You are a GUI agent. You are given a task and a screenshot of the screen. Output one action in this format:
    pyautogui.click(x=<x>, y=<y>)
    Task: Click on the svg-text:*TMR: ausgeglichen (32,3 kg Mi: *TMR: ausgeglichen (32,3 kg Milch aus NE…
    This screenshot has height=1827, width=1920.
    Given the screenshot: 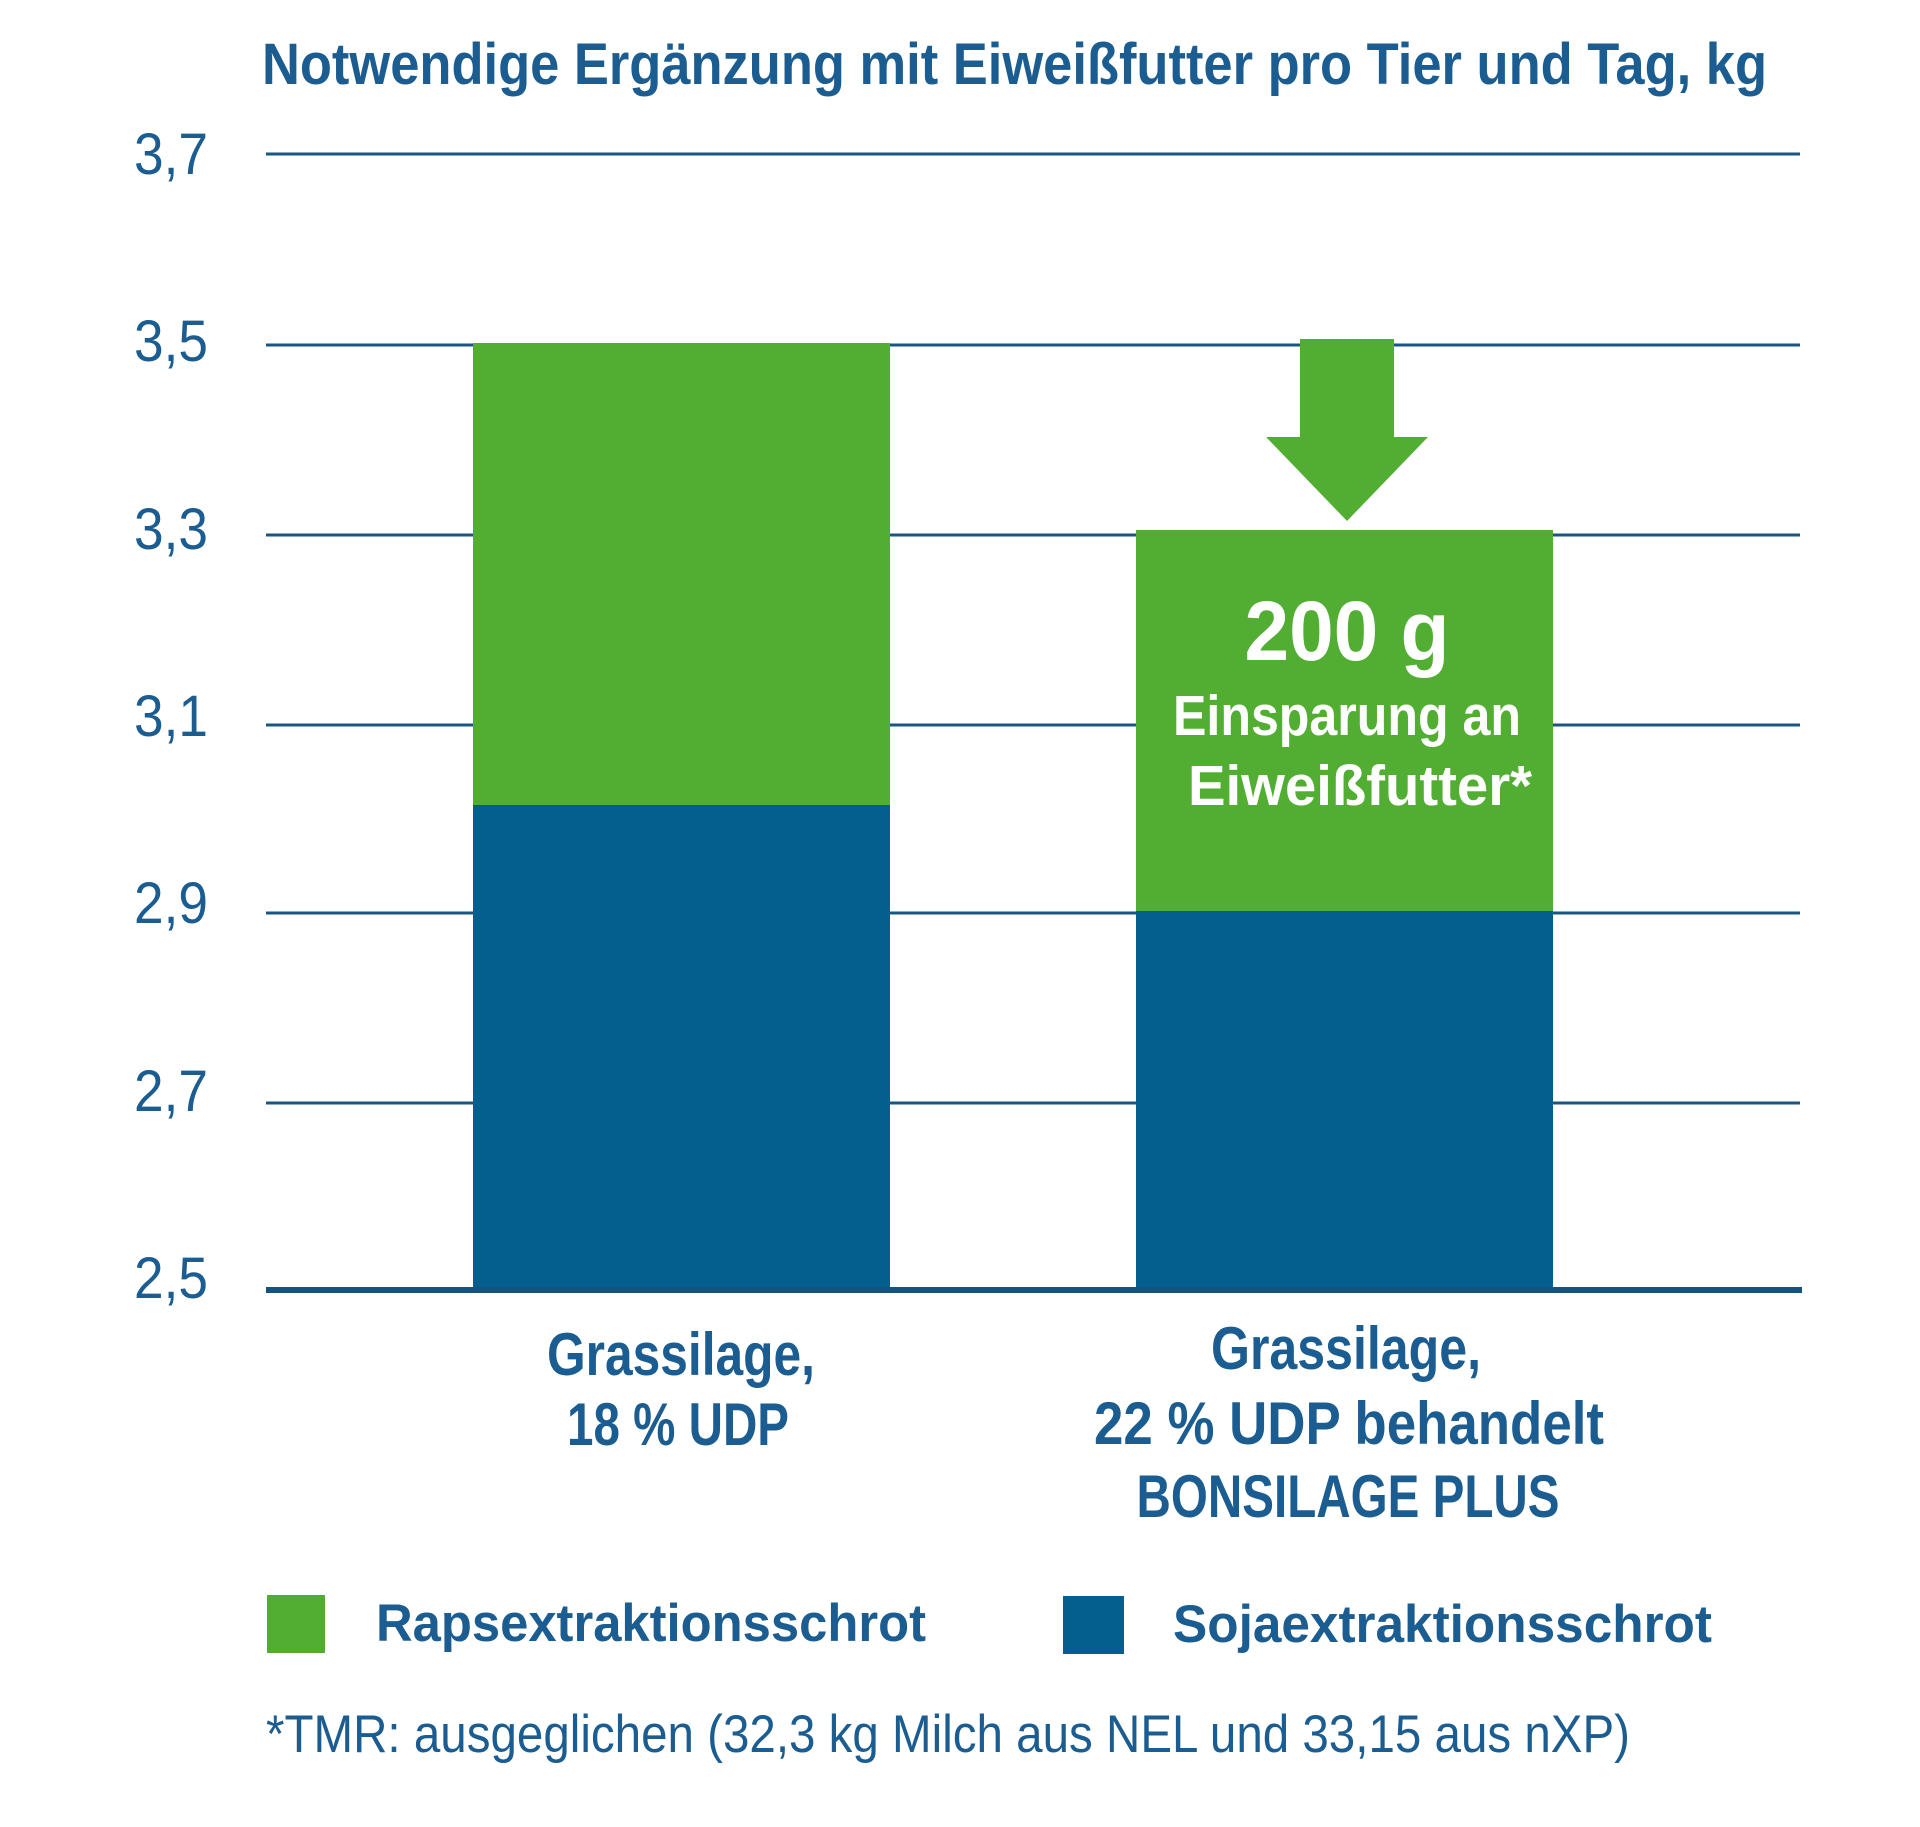 What is the action you would take?
    pyautogui.click(x=948, y=1734)
    